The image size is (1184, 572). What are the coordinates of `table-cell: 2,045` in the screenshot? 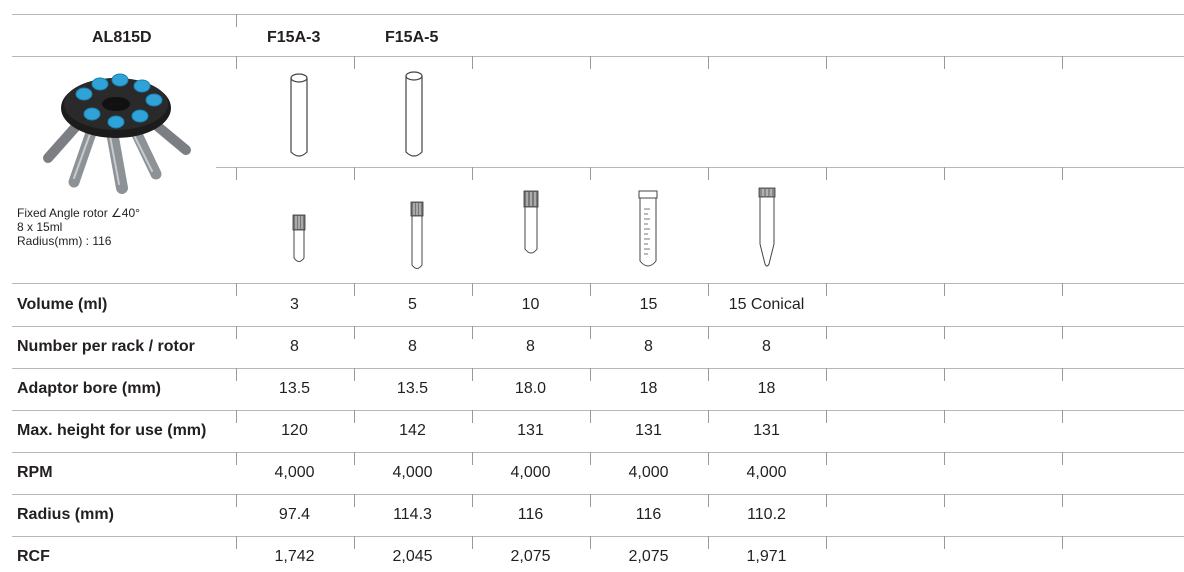 It's located at (412, 556).